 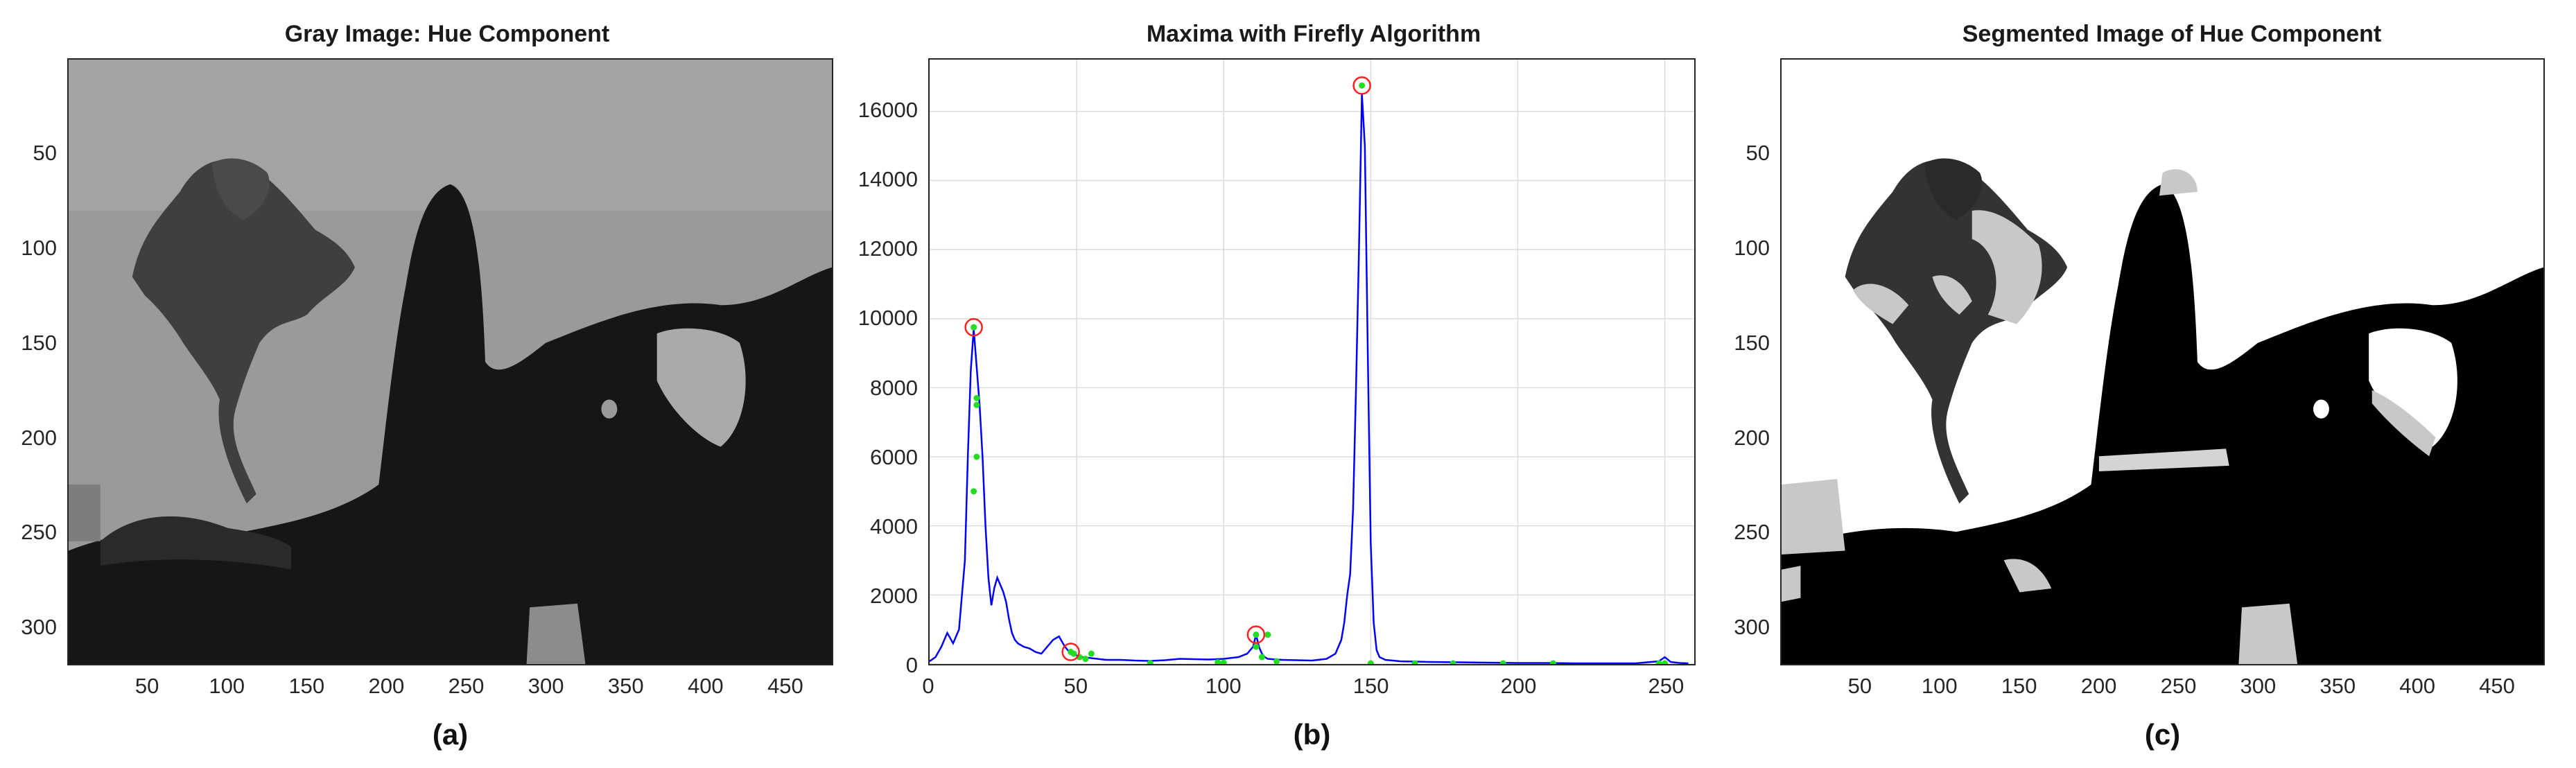 What do you see at coordinates (894, 387) in the screenshot?
I see `y-tick-label: 8000` at bounding box center [894, 387].